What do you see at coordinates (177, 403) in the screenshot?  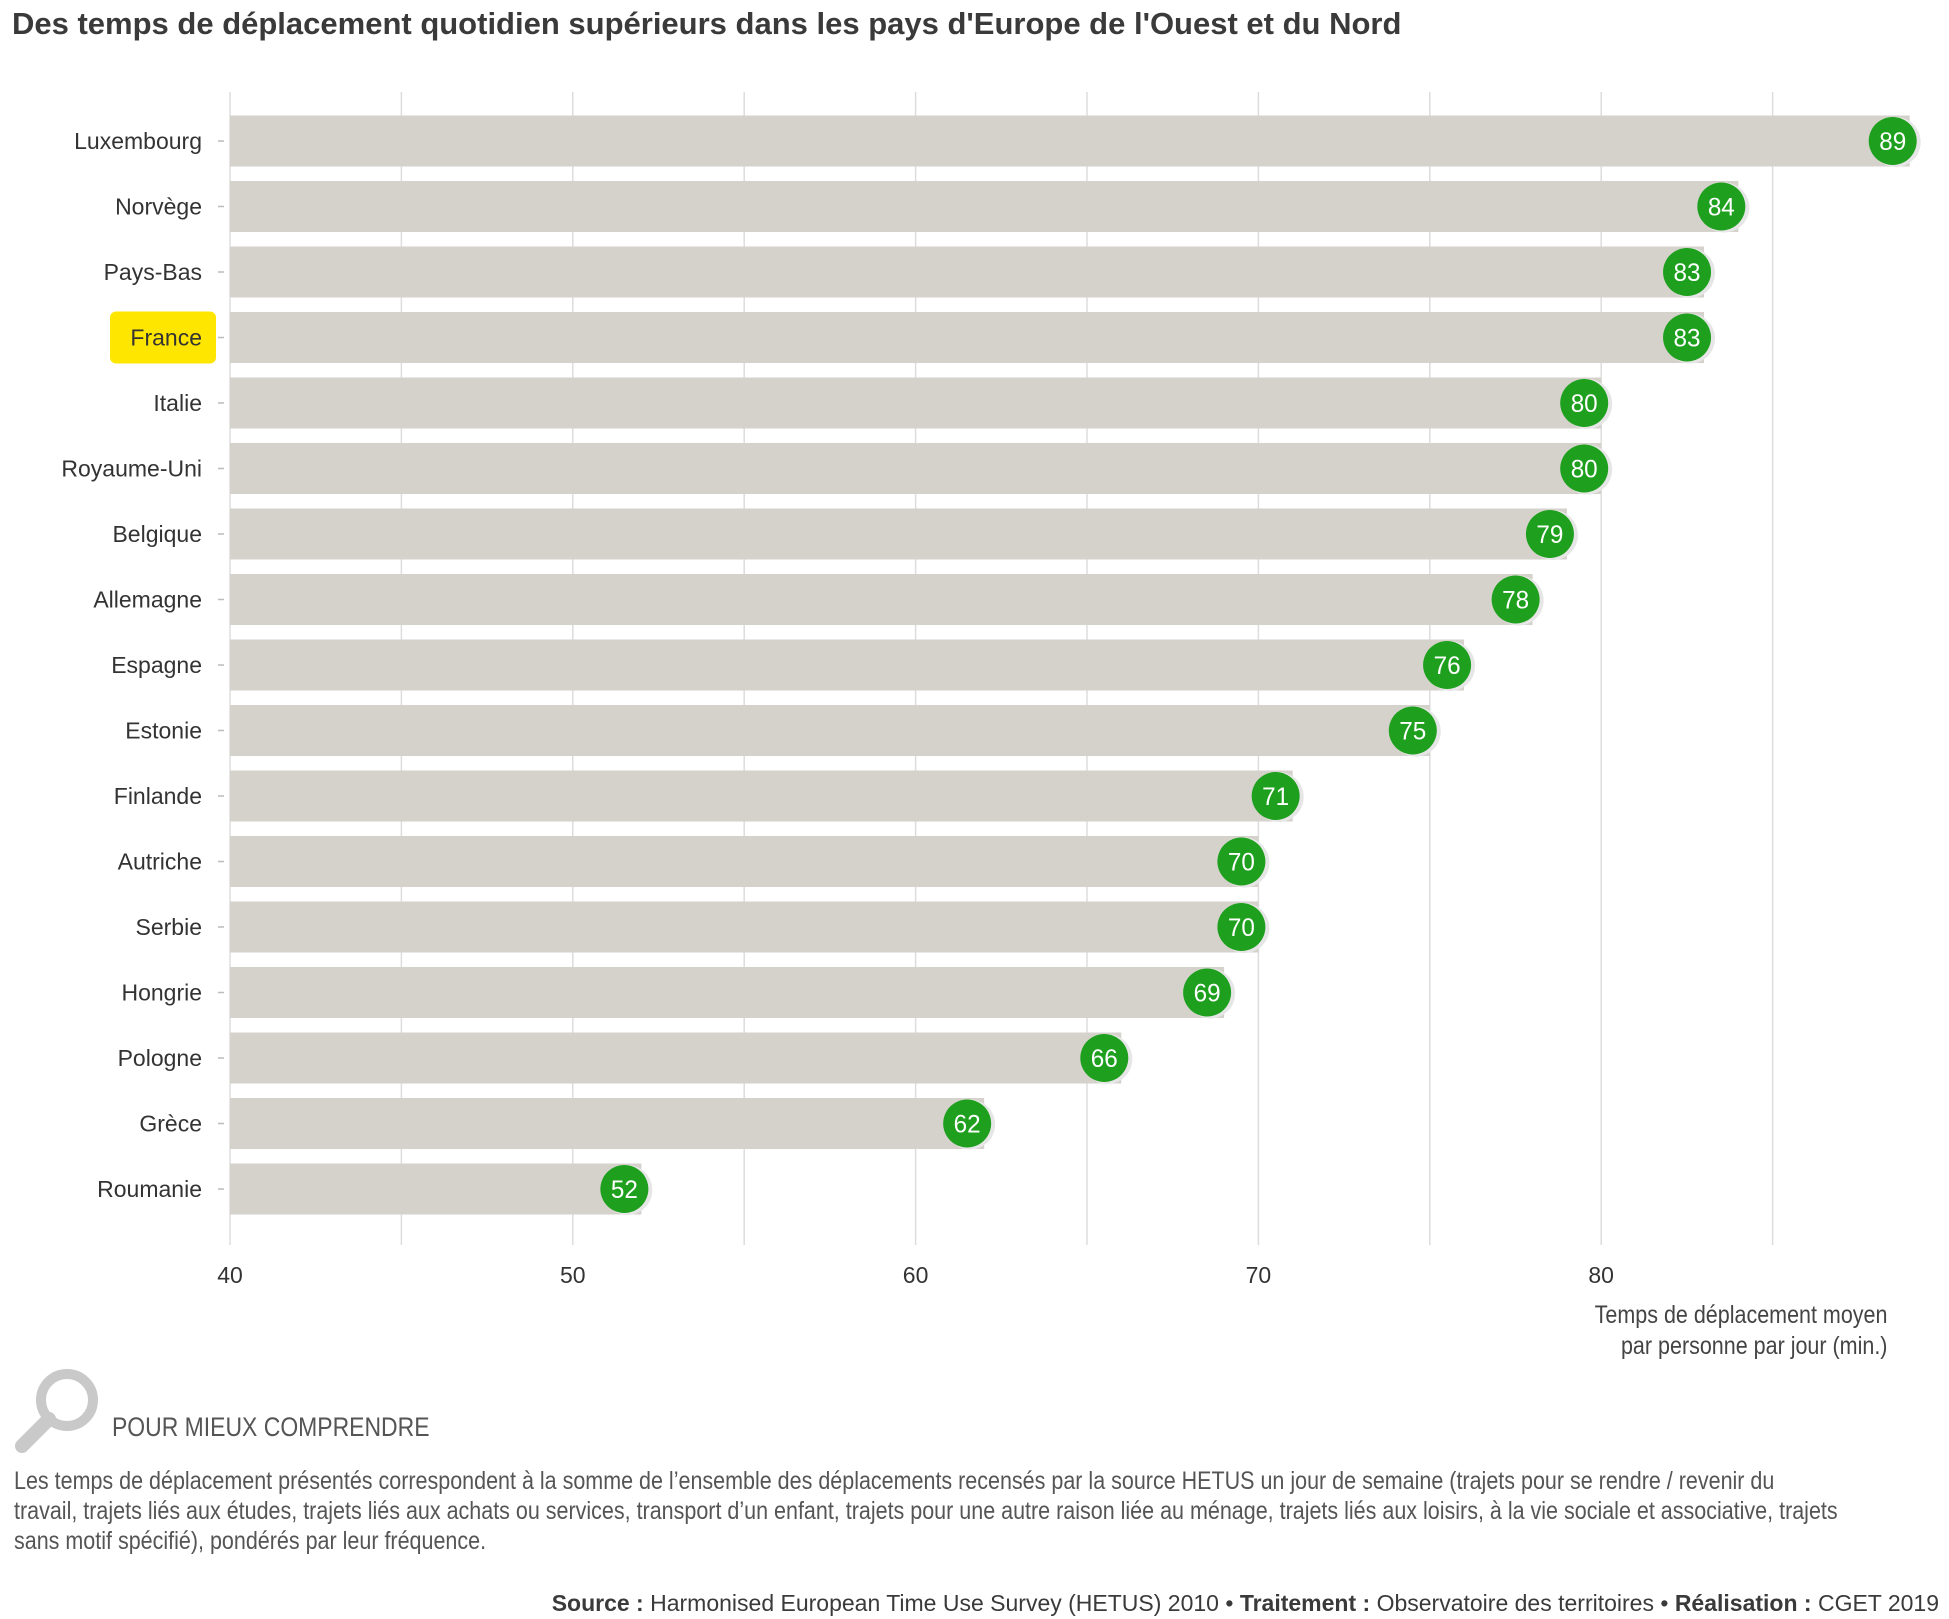 I see `category-label: Italie` at bounding box center [177, 403].